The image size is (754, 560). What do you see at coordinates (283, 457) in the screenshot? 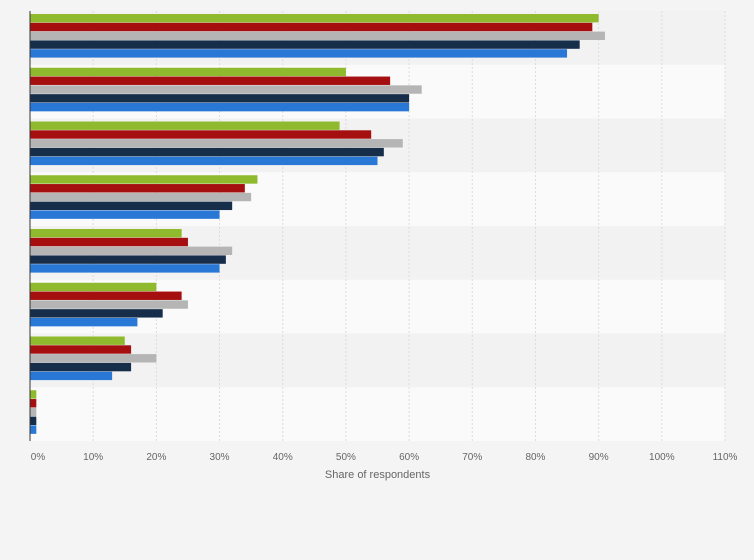
I see `x-tick-label: 40%` at bounding box center [283, 457].